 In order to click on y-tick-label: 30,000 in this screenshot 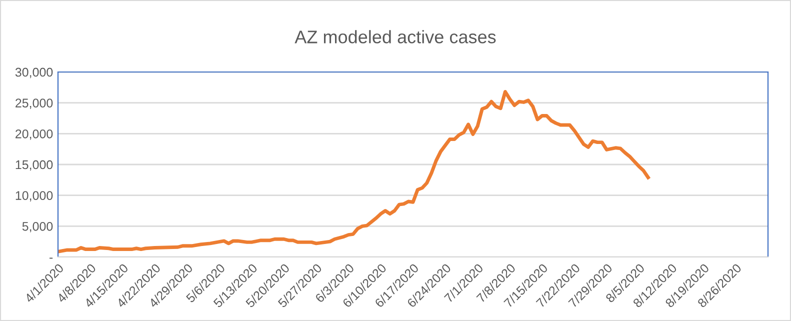, I will do `click(34, 73)`.